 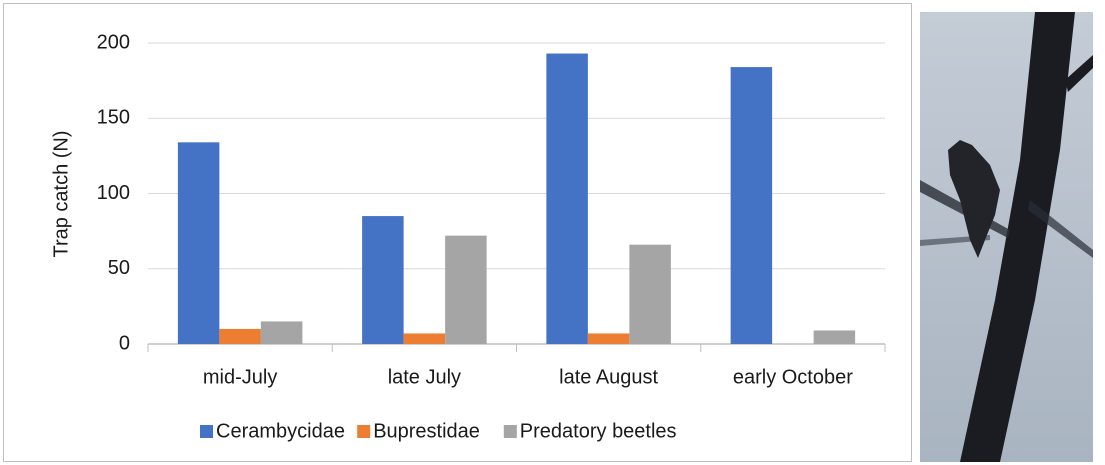 I want to click on y-axis-label: Trap catch (N), so click(x=61, y=193).